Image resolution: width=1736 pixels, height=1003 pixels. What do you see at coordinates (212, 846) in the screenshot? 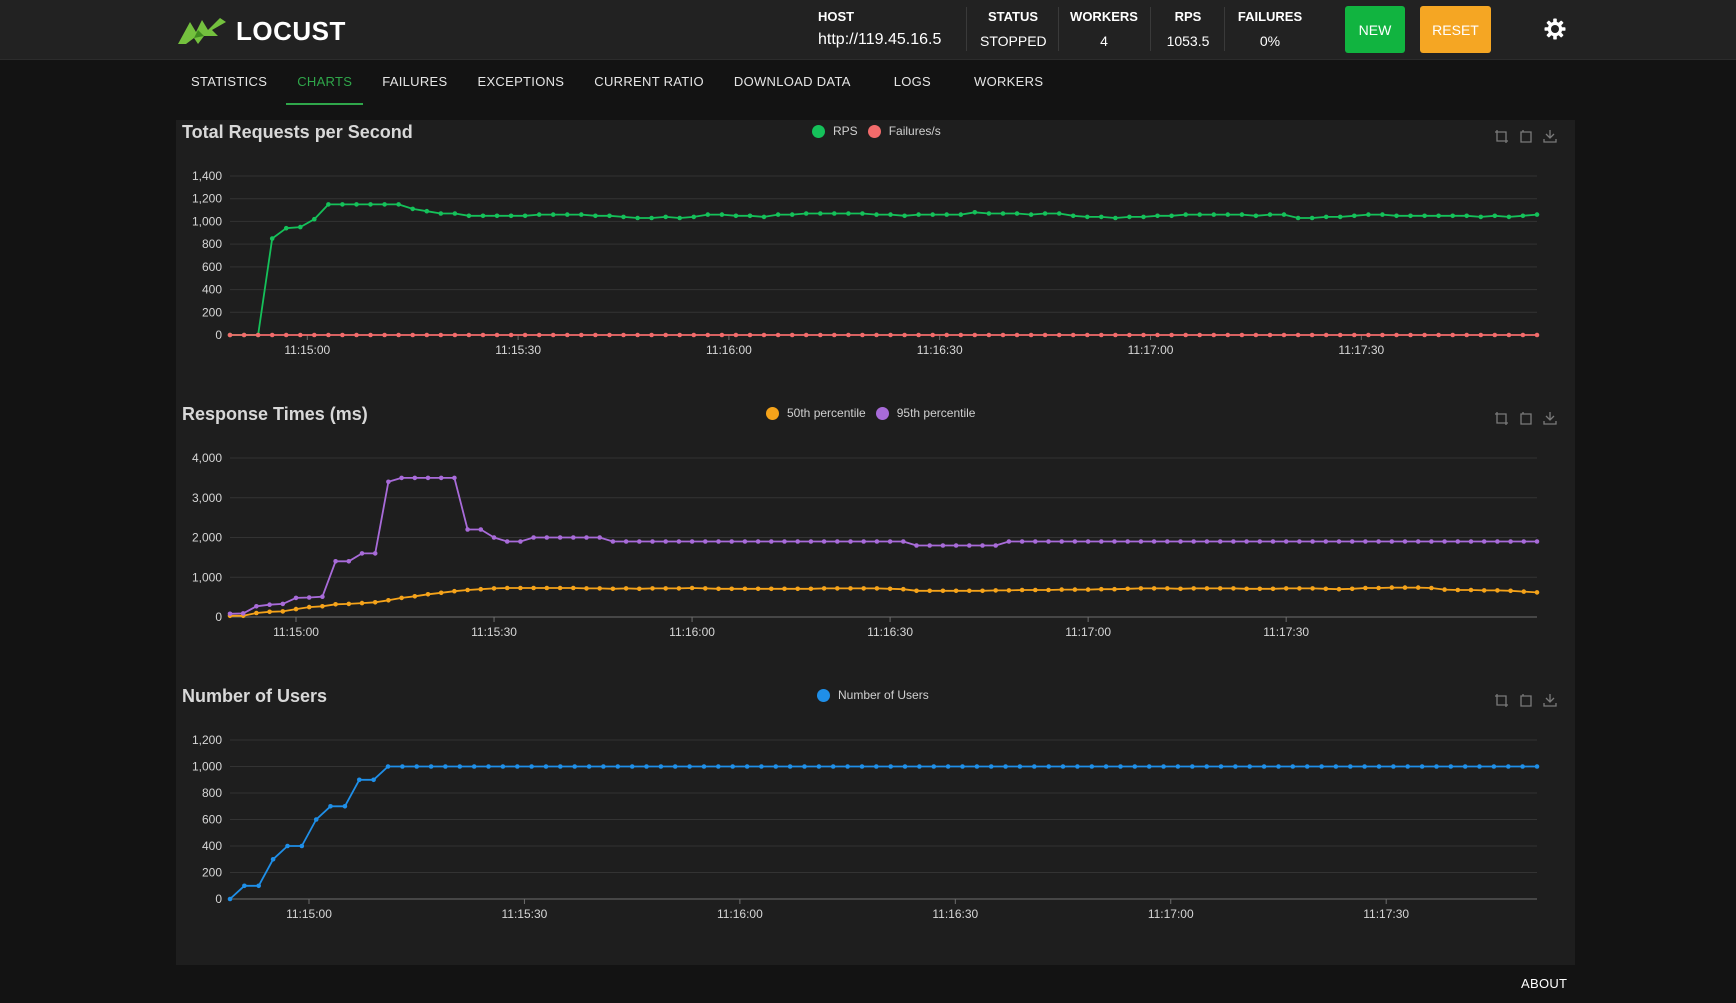
I see `y-tick-label: 400` at bounding box center [212, 846].